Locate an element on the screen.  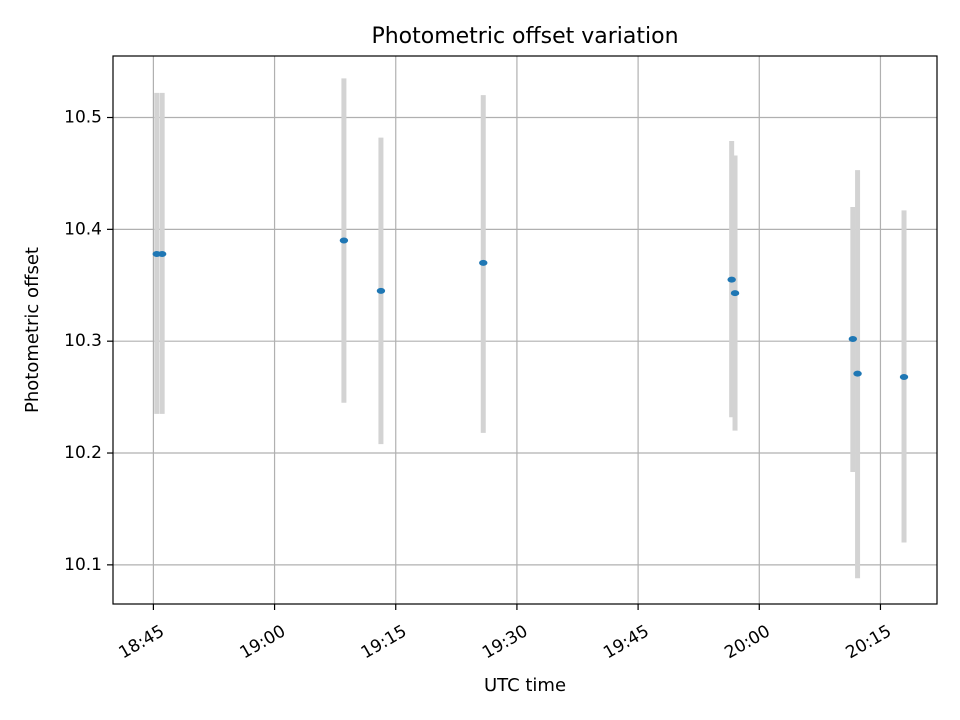
y-tick-label: 10.3 is located at coordinates (83, 341).